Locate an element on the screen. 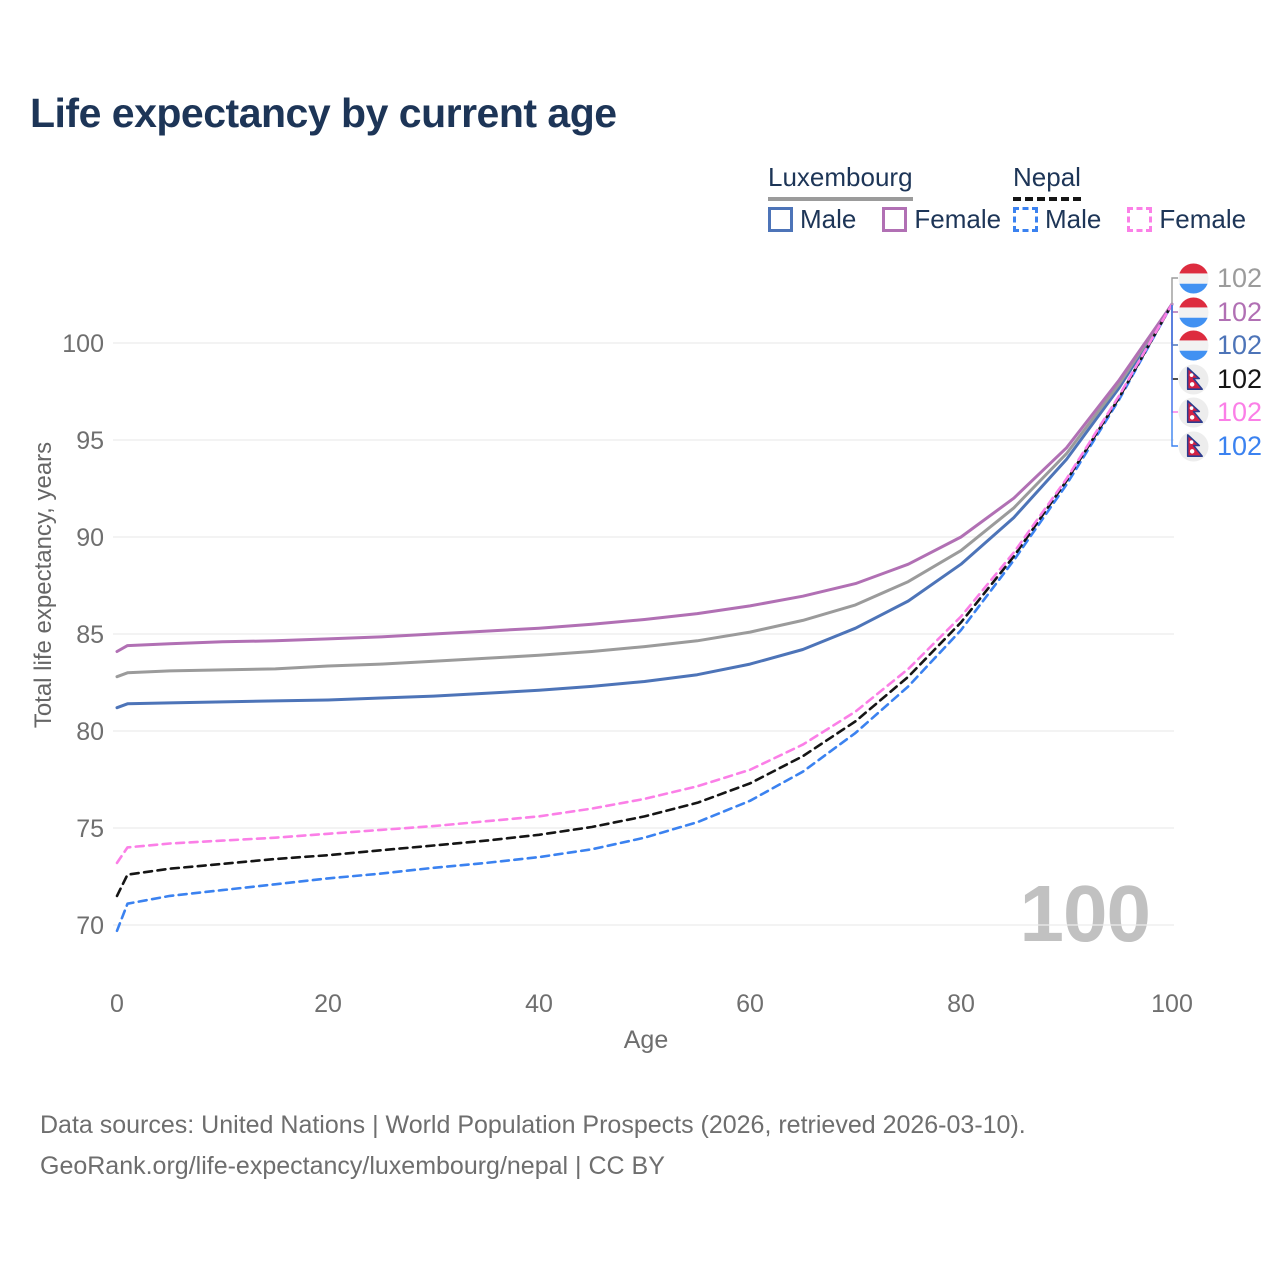  nepal-male-swatch-icon is located at coordinates (1025, 219).